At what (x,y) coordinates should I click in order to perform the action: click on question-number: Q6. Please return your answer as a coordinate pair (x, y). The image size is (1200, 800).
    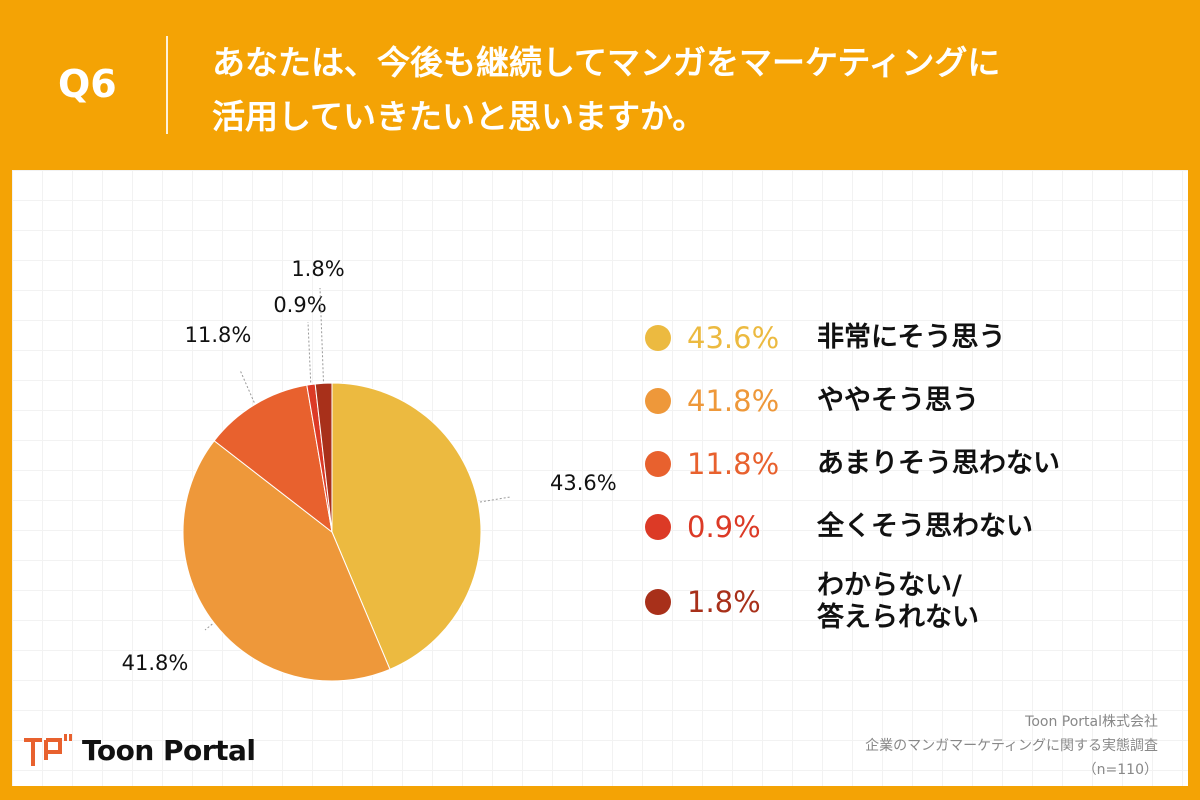
    Looking at the image, I should click on (87, 84).